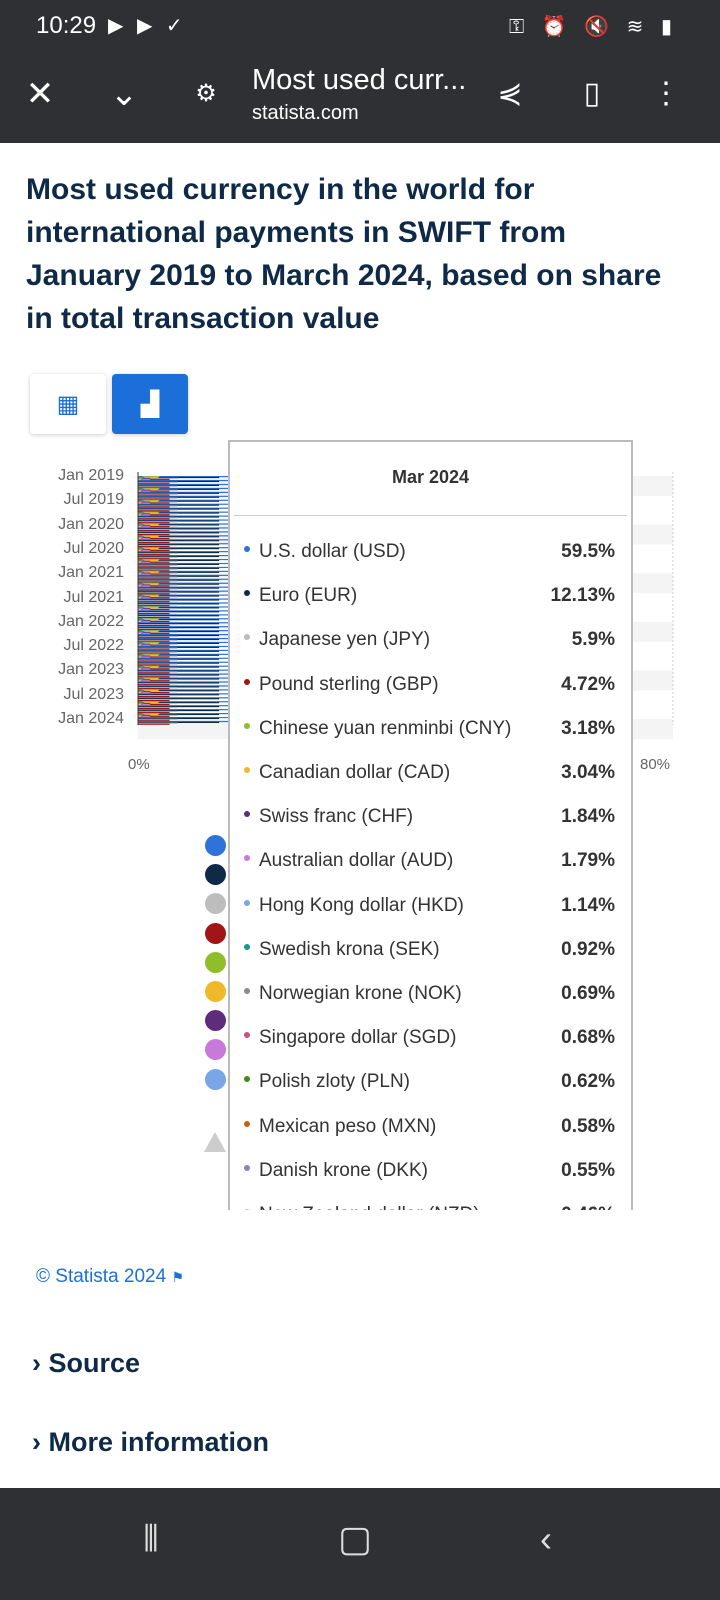 This screenshot has height=1600, width=720. I want to click on grid-icon: ▦, so click(68, 404).